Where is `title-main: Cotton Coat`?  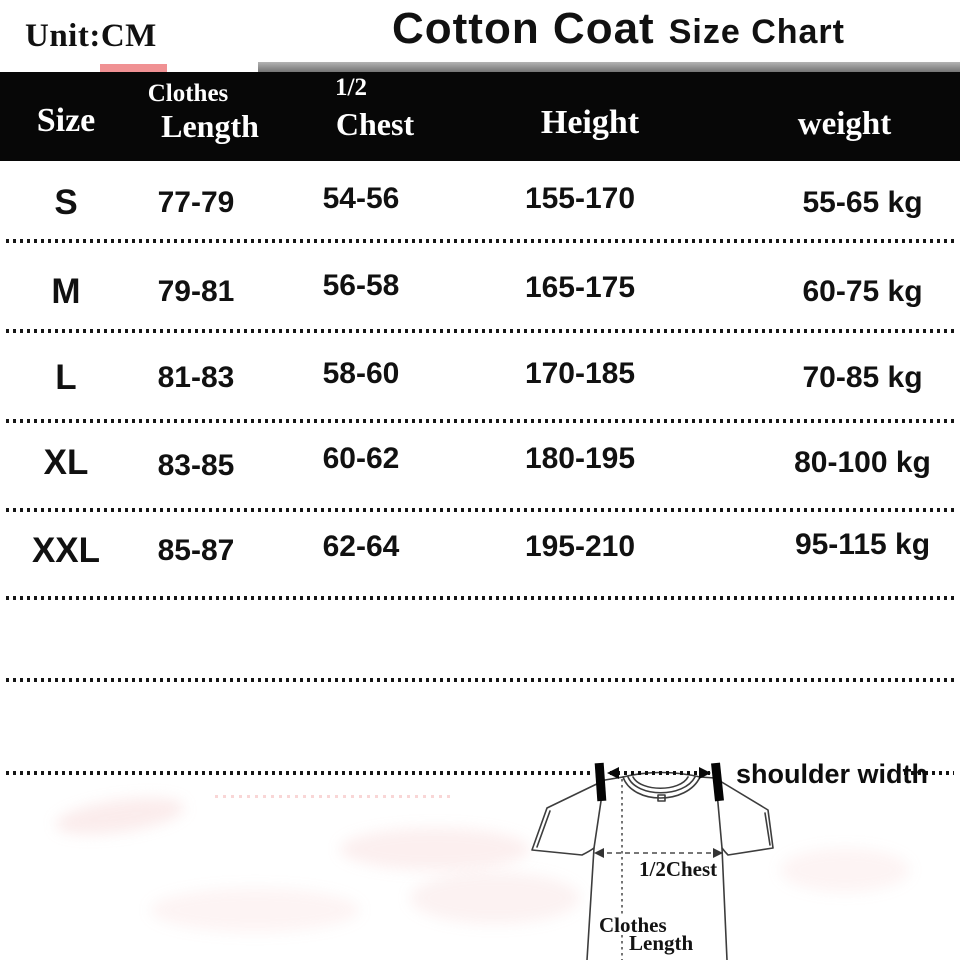
title-main: Cotton Coat is located at coordinates (523, 28).